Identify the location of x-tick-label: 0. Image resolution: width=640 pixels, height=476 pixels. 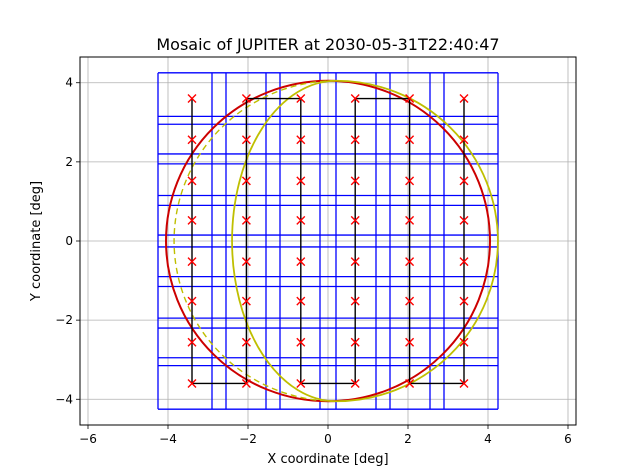
(328, 439).